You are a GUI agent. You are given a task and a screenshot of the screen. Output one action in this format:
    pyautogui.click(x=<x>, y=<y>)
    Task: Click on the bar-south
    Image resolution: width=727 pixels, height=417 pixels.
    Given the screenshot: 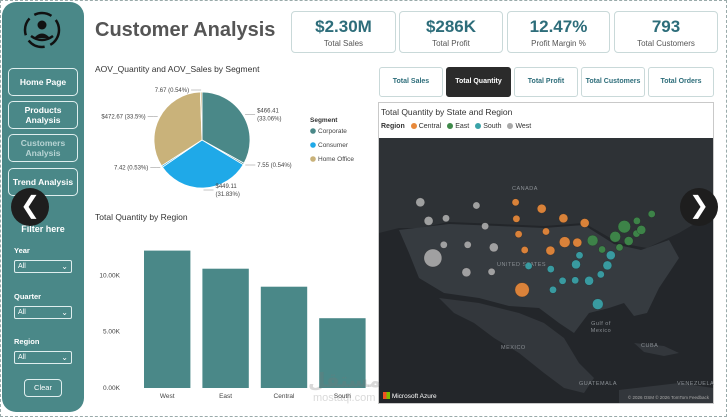 What is the action you would take?
    pyautogui.click(x=342, y=353)
    